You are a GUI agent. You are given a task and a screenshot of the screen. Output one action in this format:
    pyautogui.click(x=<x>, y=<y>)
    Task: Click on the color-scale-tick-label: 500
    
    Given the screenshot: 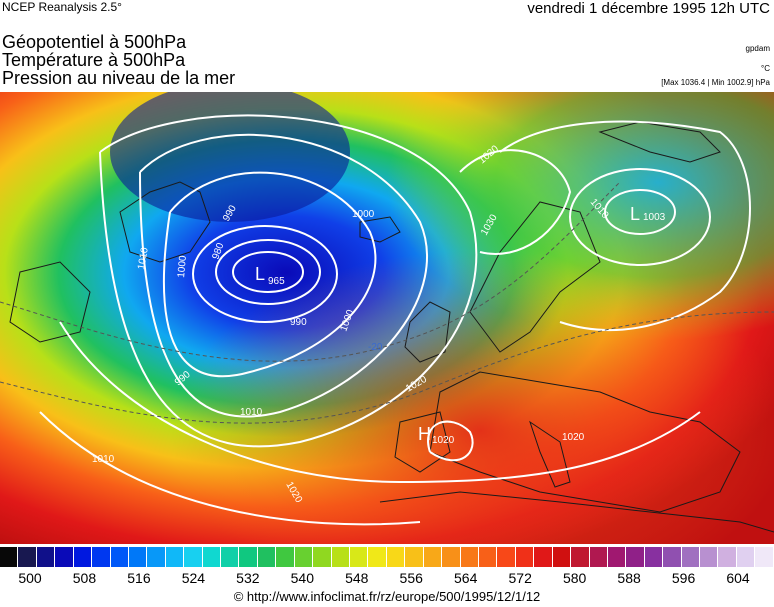 What is the action you would take?
    pyautogui.click(x=30, y=578)
    